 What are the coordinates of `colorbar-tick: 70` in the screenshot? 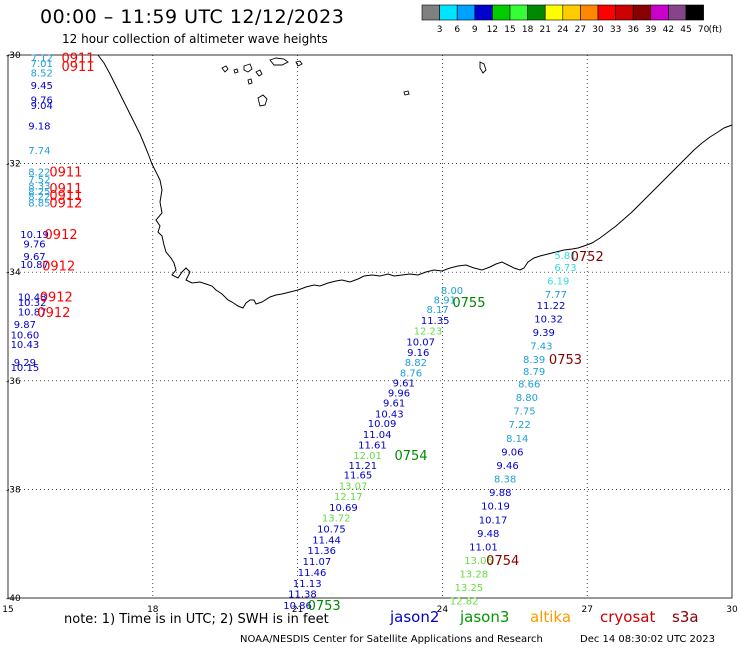 It's located at (704, 30).